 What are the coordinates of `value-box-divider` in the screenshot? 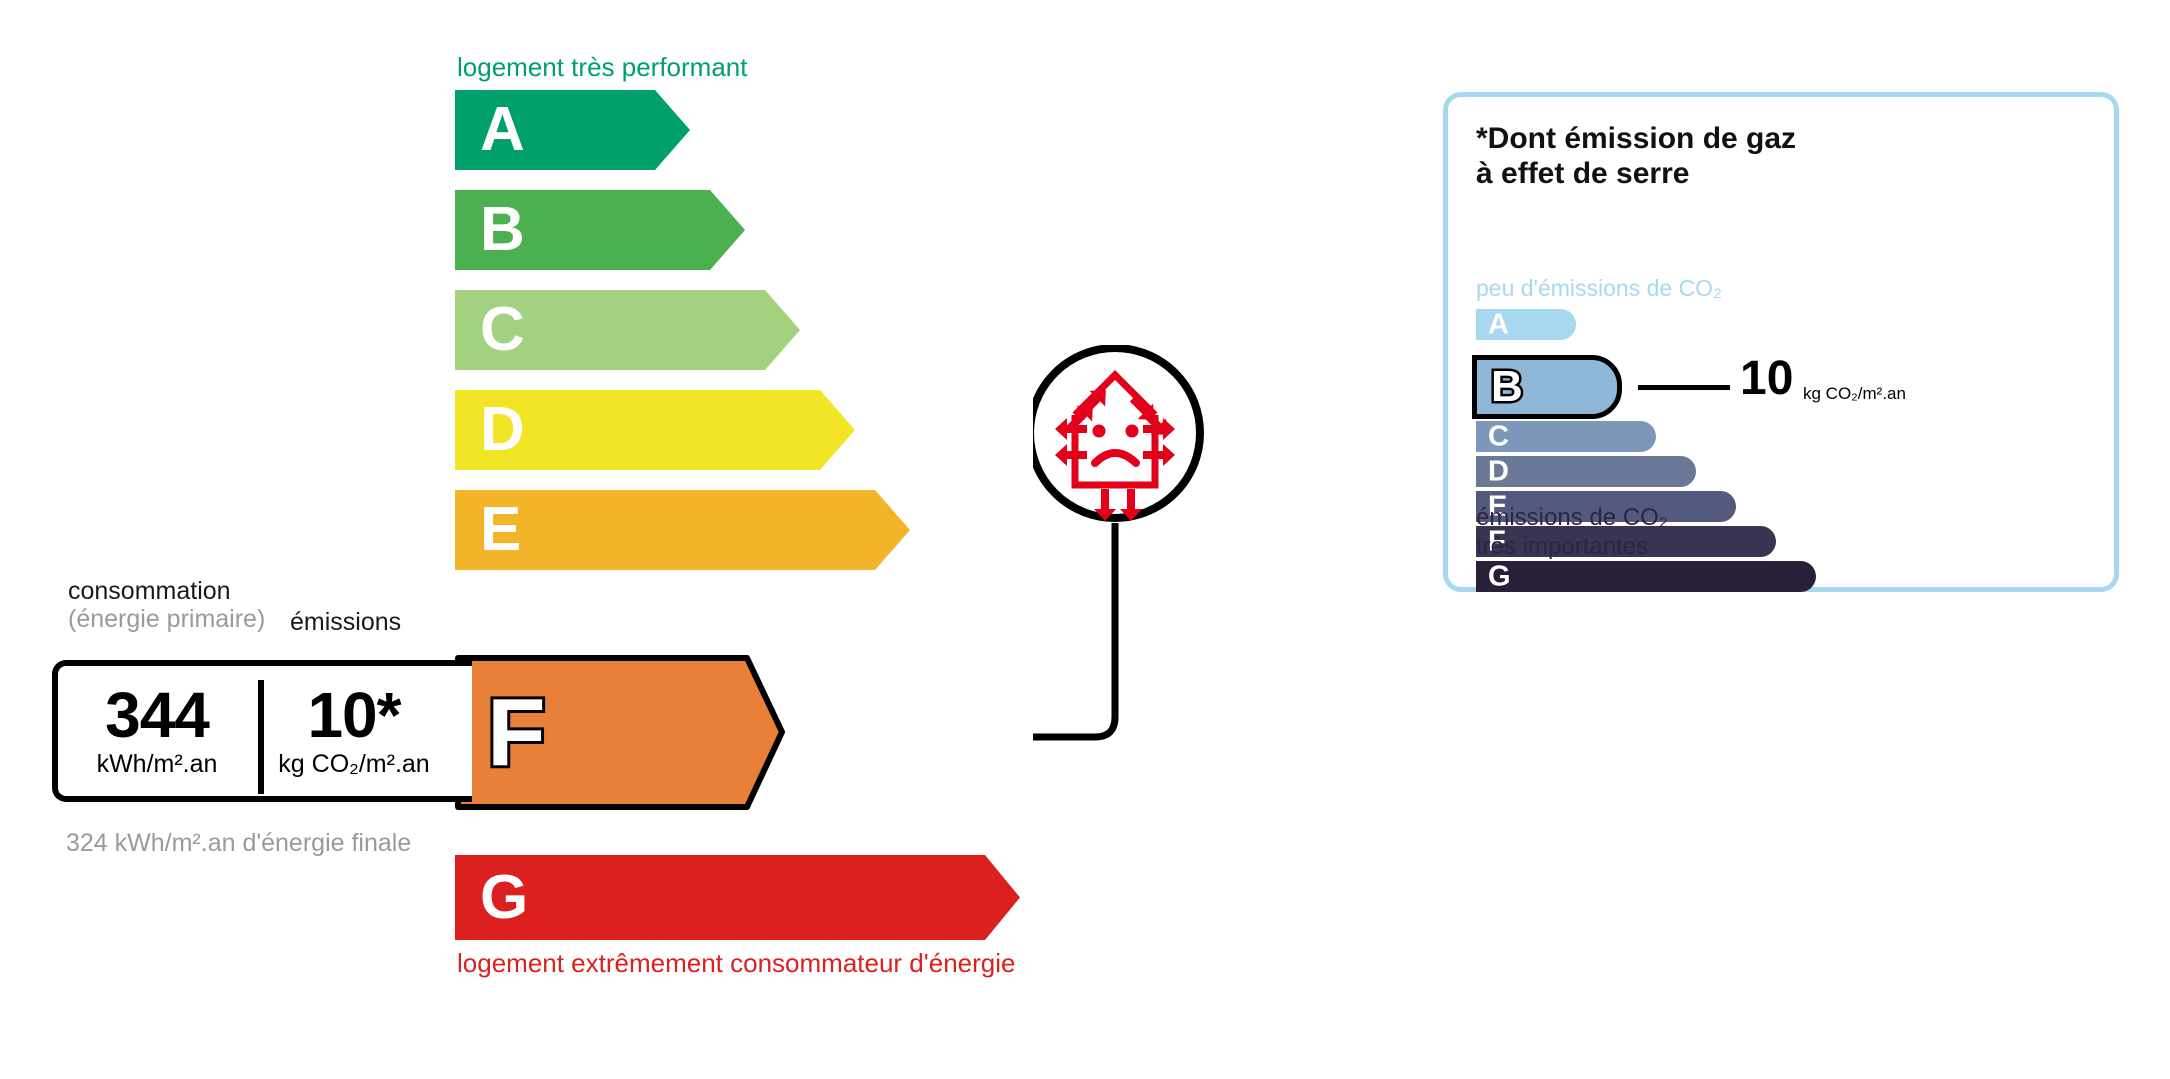 It's located at (261, 737).